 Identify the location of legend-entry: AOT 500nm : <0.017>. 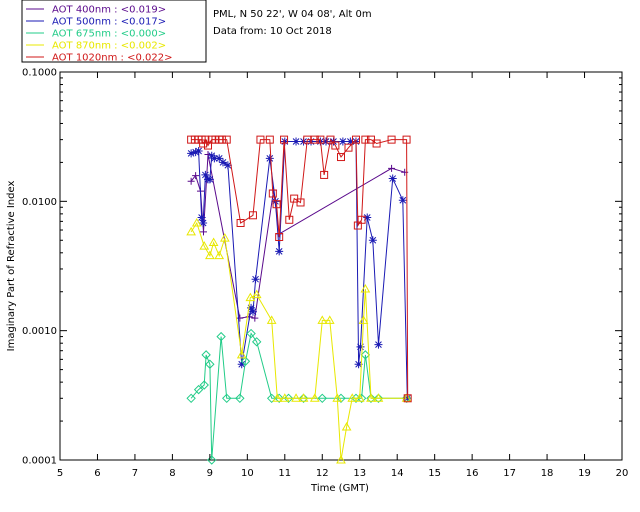
(109, 22).